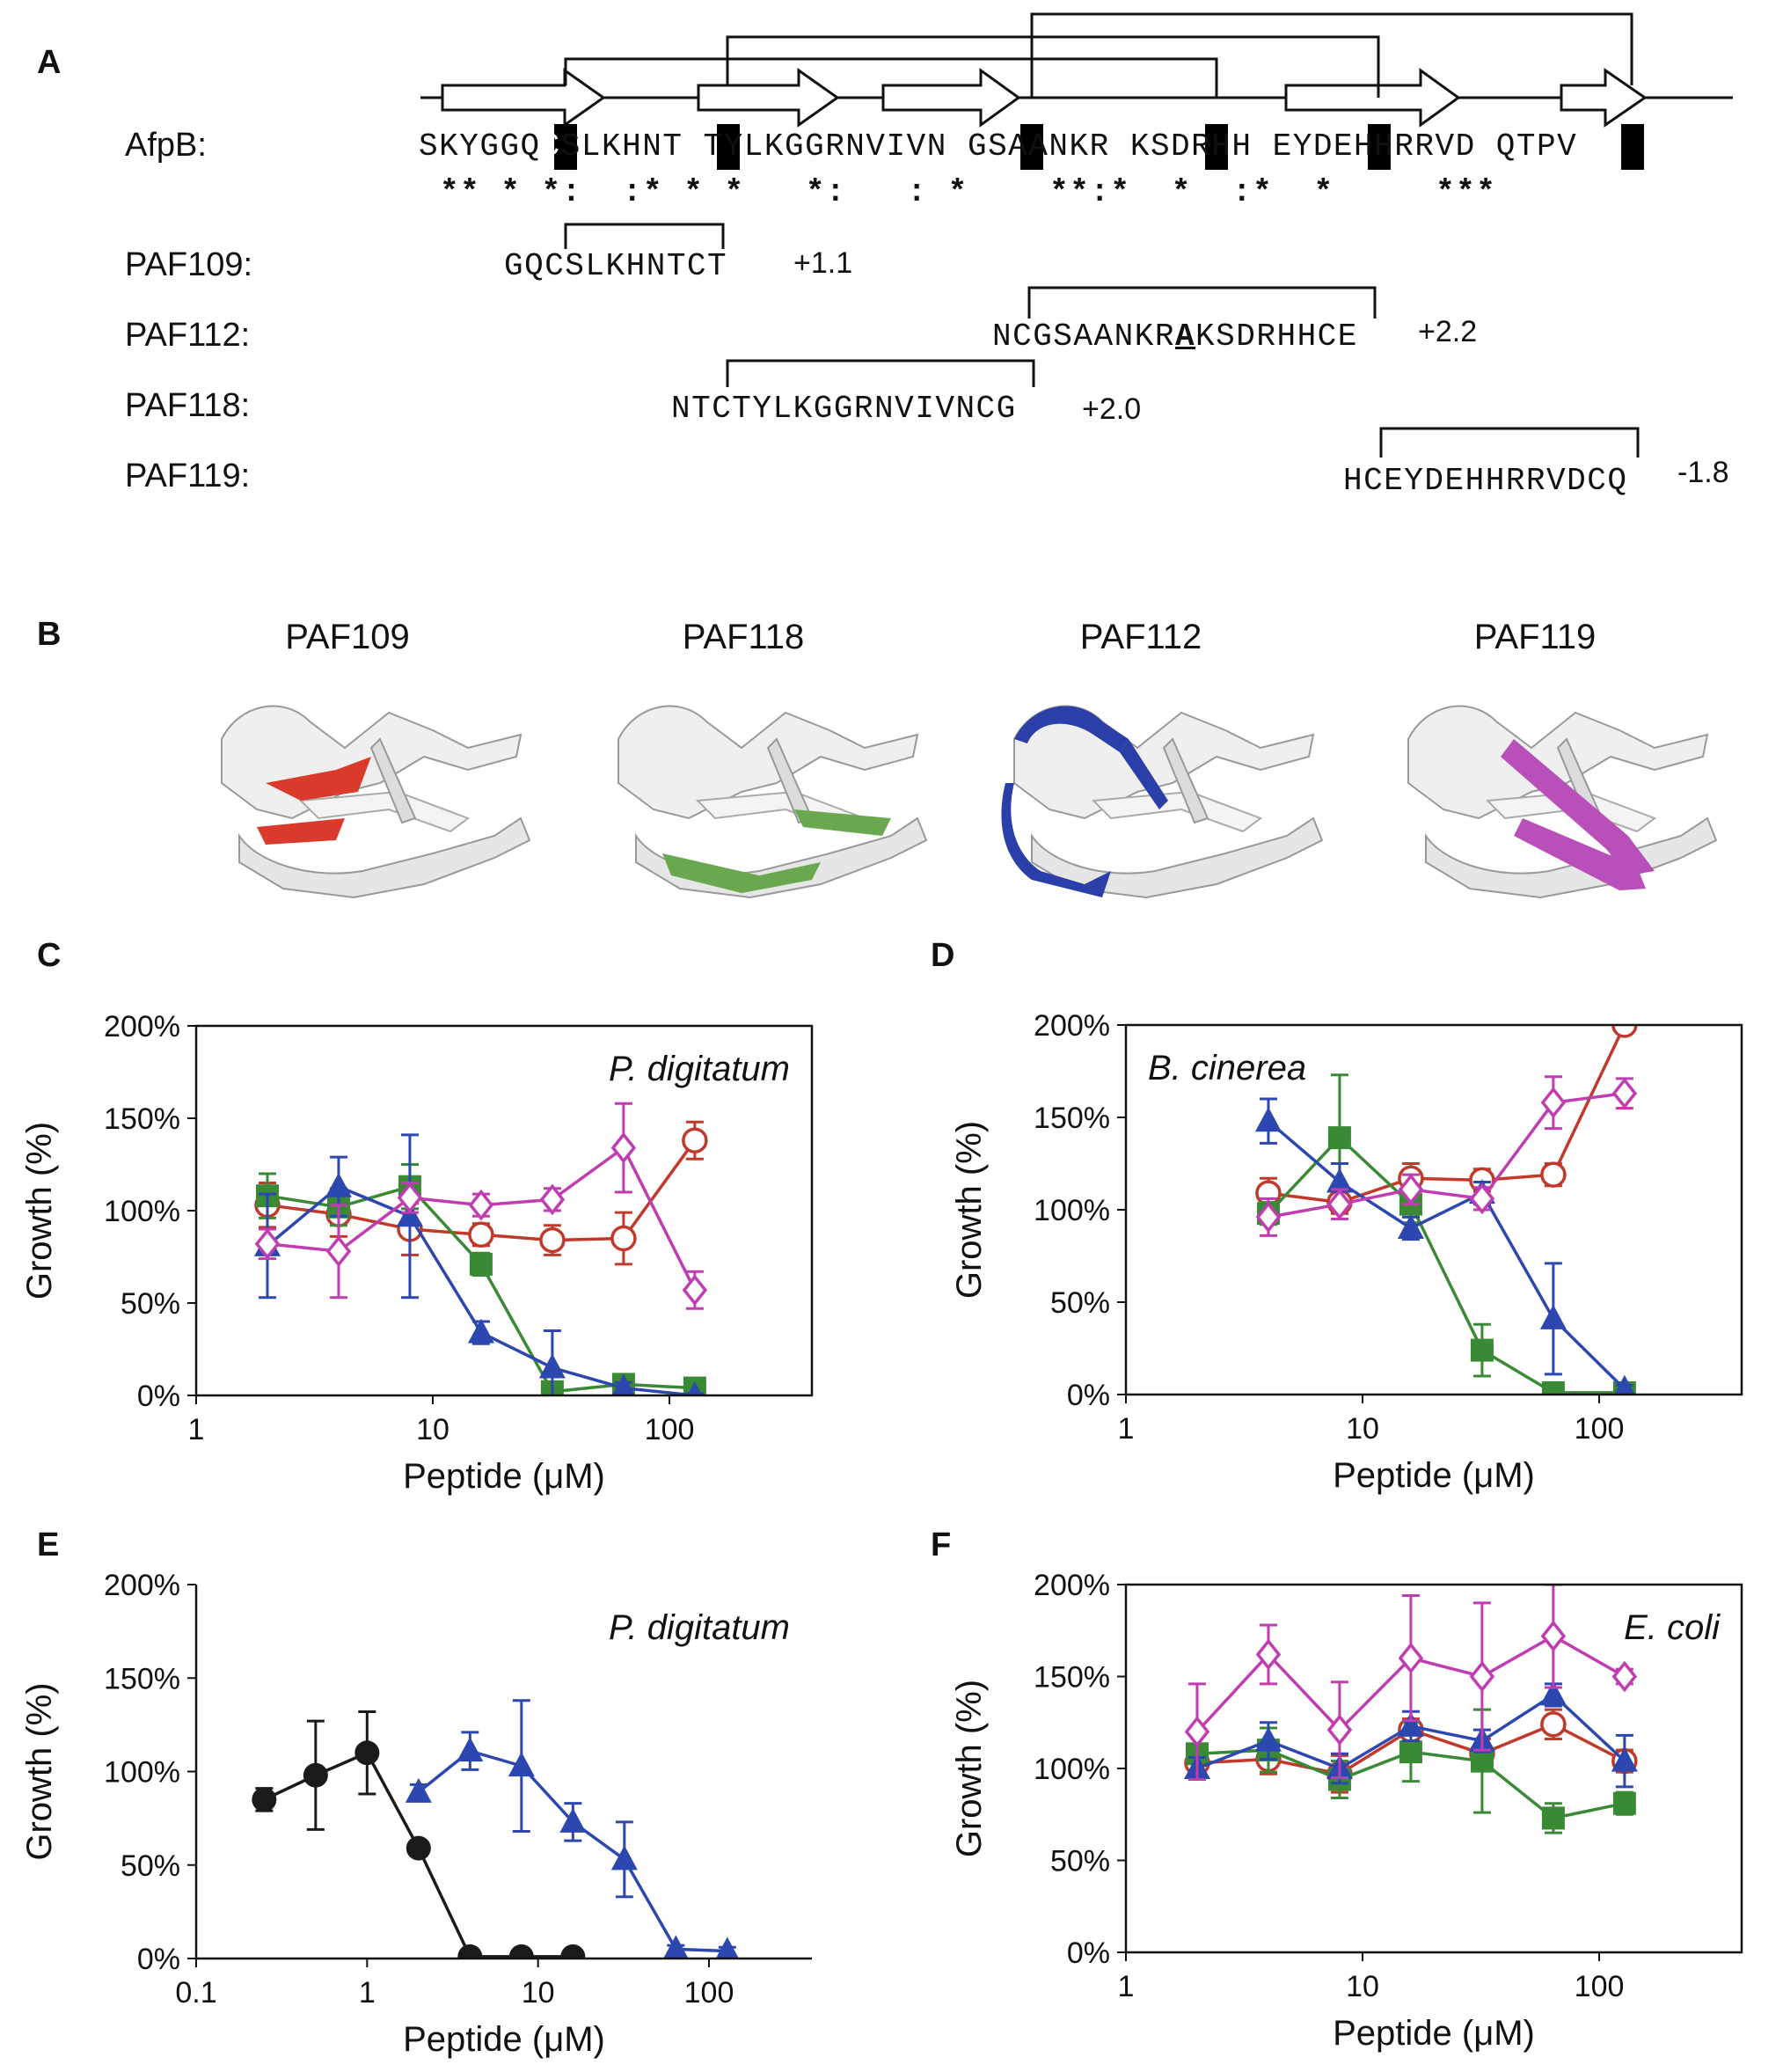 Image resolution: width=1783 pixels, height=2072 pixels. What do you see at coordinates (1227, 1068) in the screenshot?
I see `chart-title: B. cinerea` at bounding box center [1227, 1068].